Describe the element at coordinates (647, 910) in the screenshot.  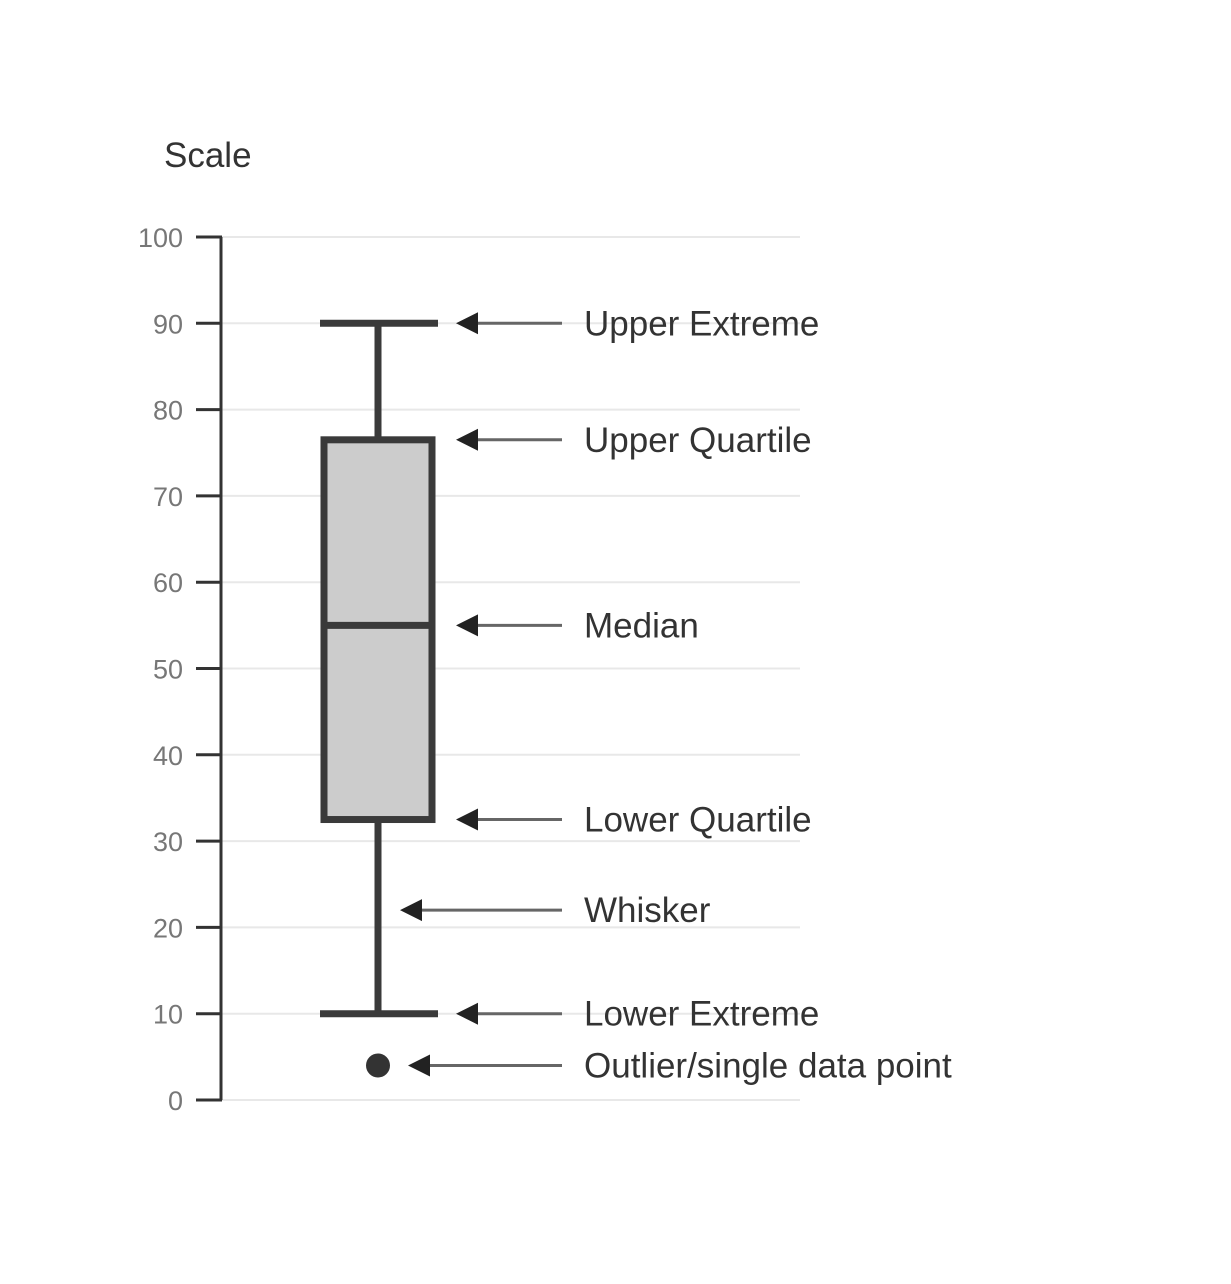
I see `annotation-label: Whisker` at that location.